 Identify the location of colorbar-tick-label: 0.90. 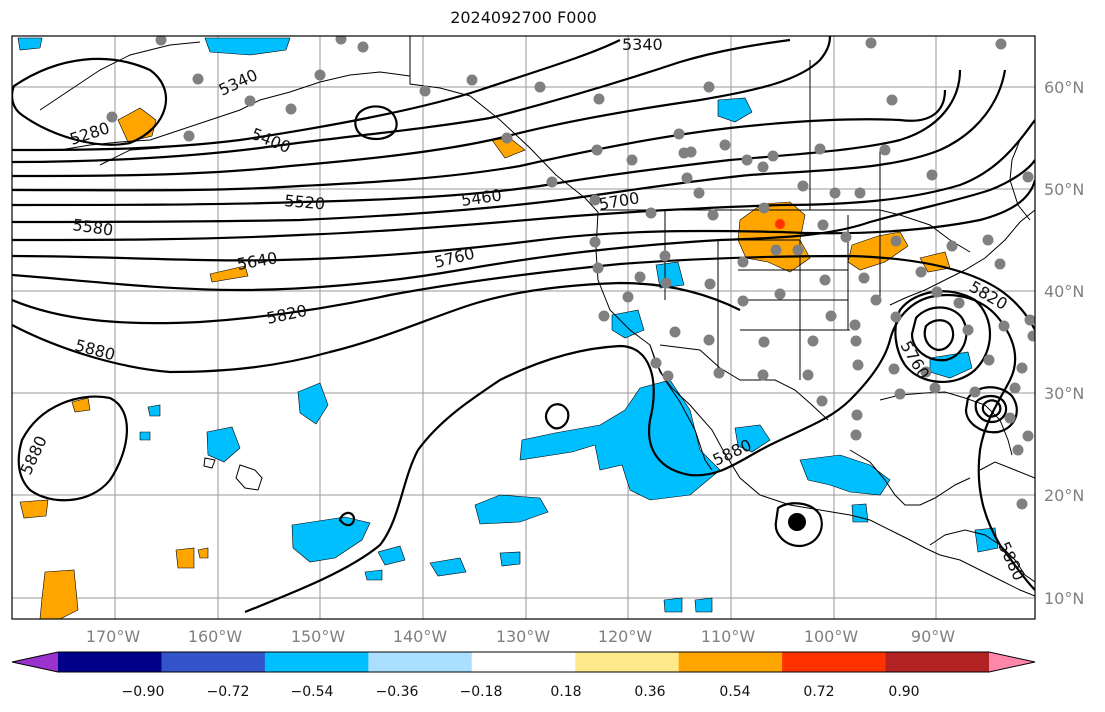
(903, 692).